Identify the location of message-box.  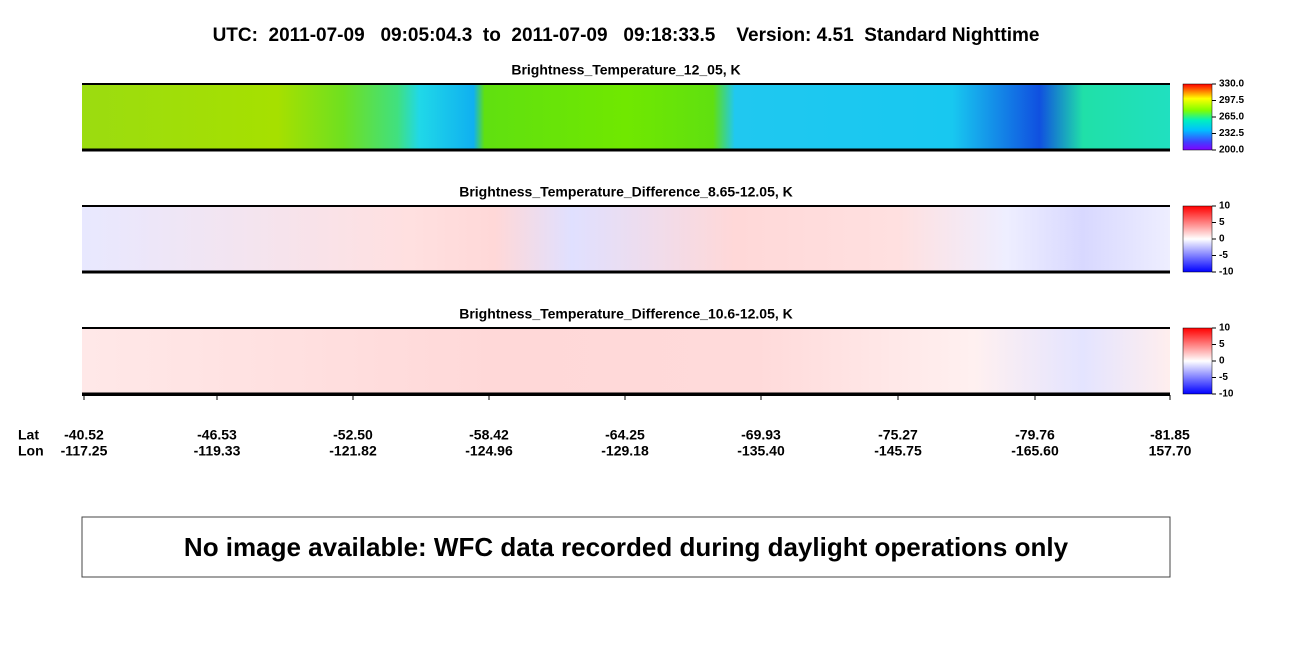
(626, 547).